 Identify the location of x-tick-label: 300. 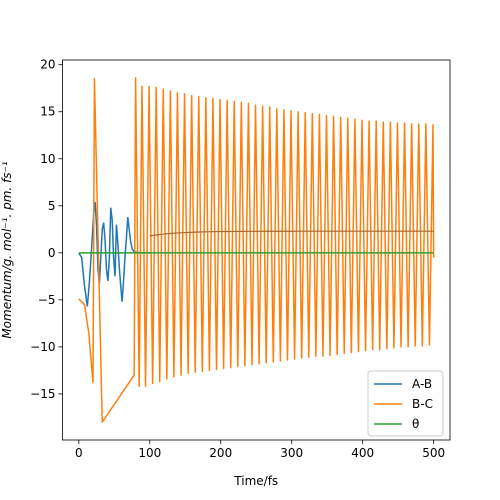
(291, 453).